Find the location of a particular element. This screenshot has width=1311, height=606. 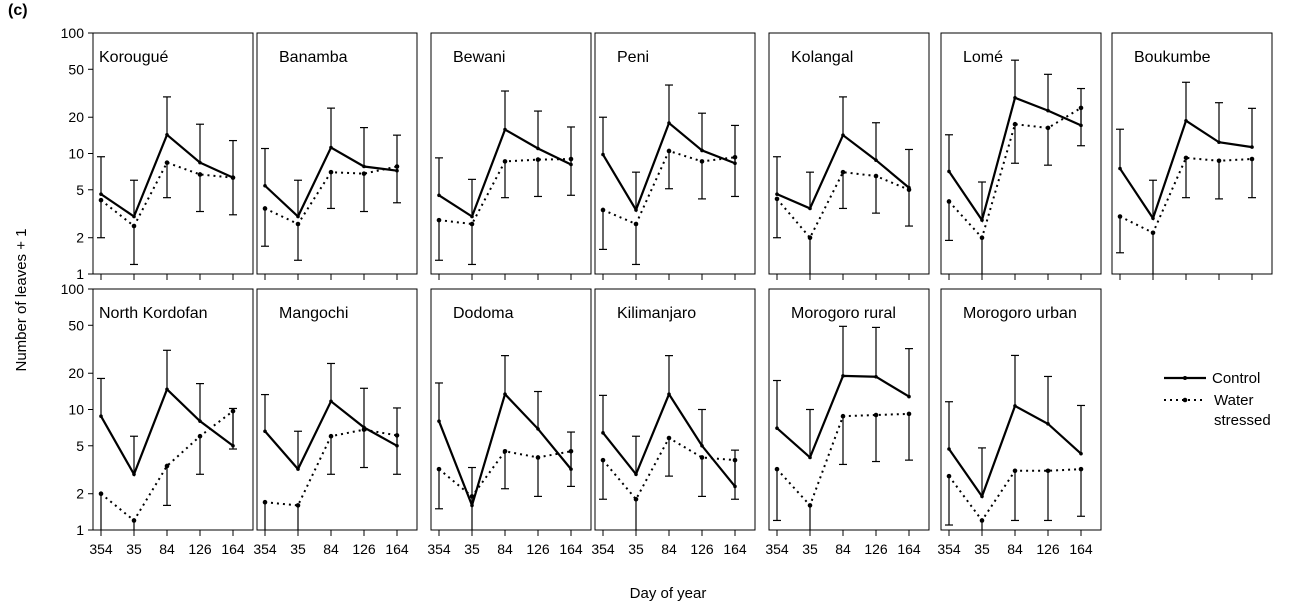

site-label: Bewani is located at coordinates (479, 57).